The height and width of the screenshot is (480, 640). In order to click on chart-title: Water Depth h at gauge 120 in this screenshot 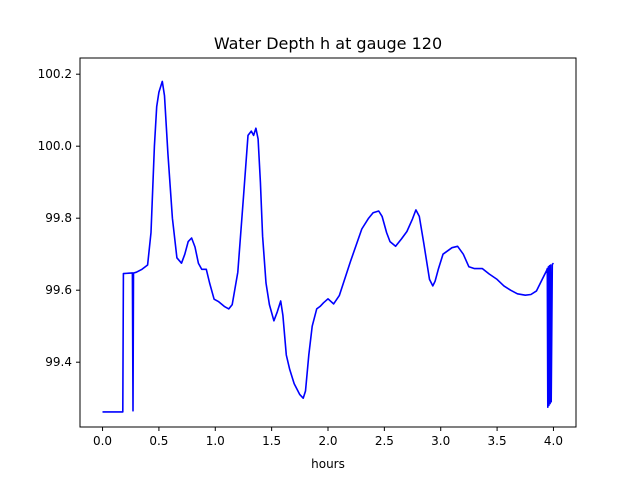, I will do `click(328, 43)`.